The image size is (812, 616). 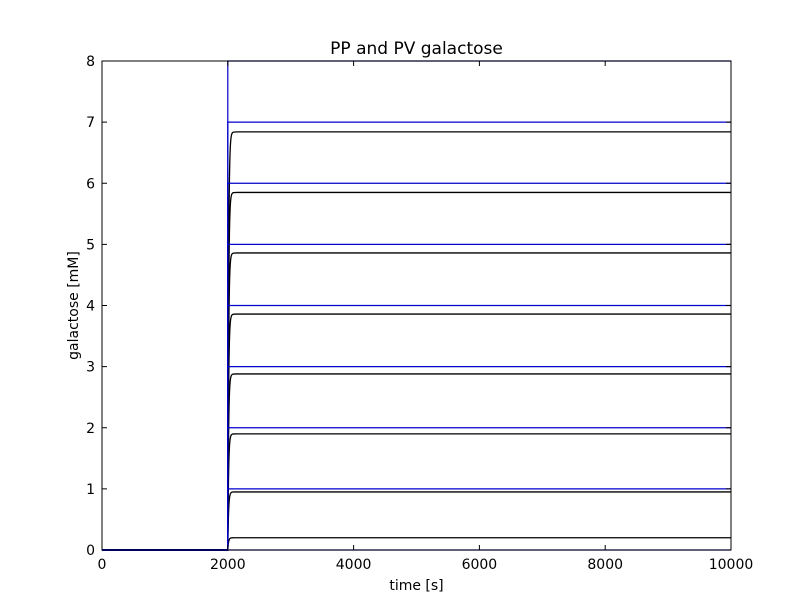 I want to click on x-tick-label: 0, so click(x=102, y=565).